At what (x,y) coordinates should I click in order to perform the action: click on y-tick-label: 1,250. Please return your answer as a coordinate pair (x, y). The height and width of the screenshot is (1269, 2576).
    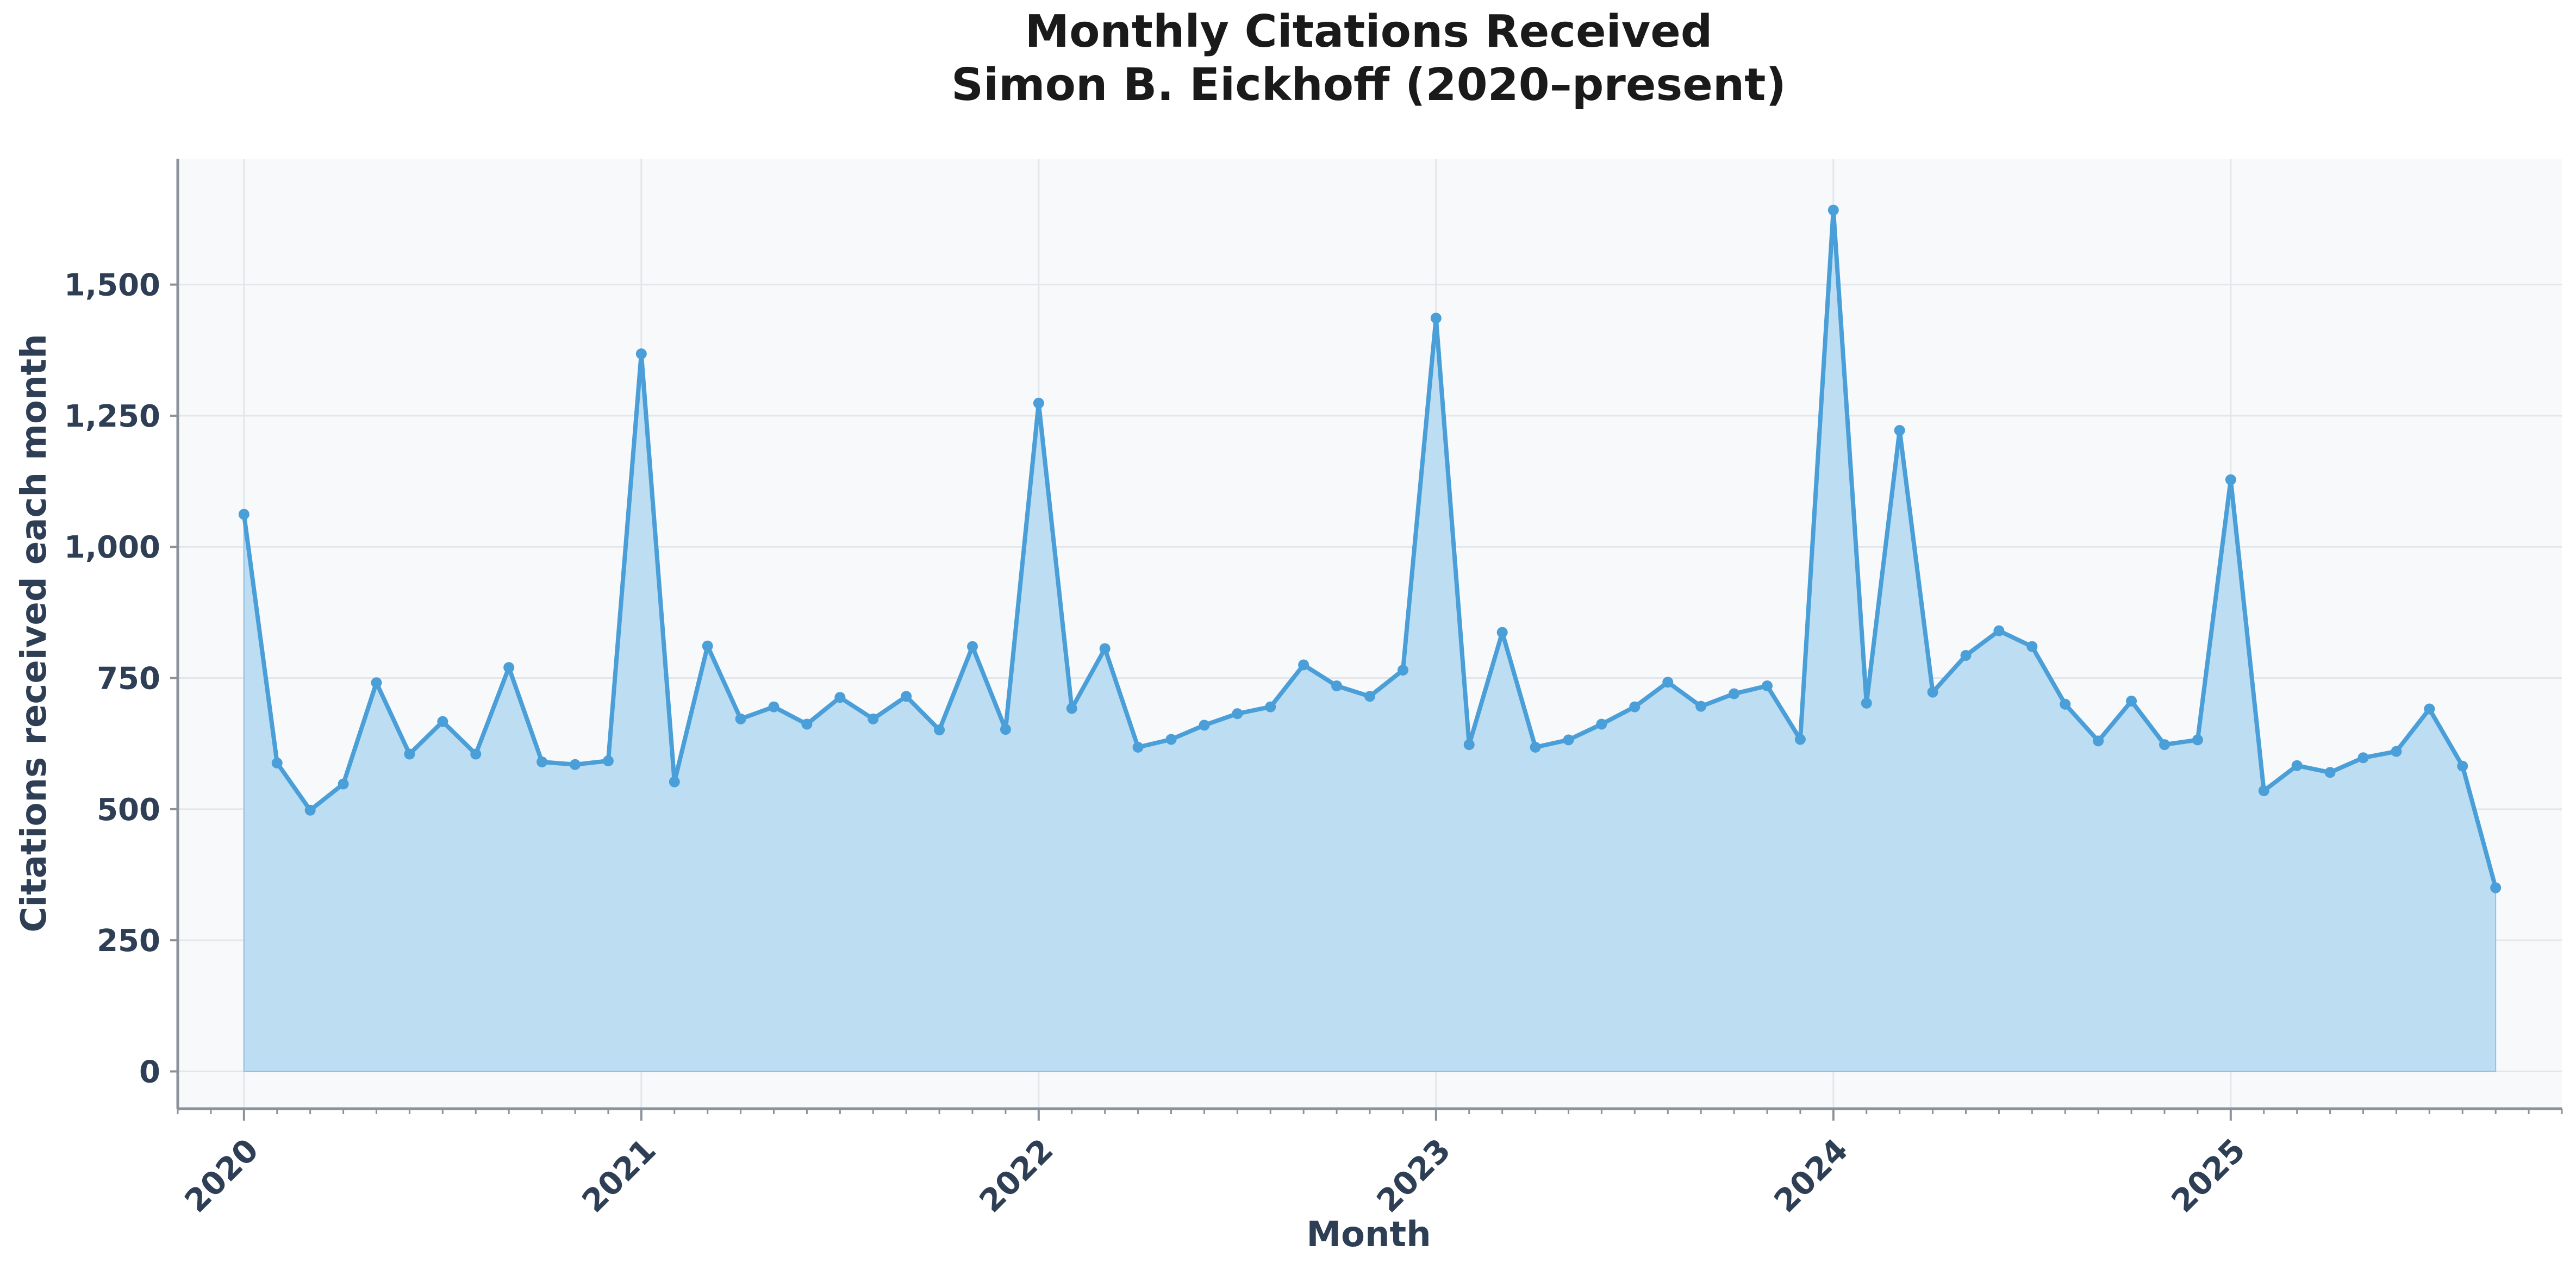
    Looking at the image, I should click on (112, 417).